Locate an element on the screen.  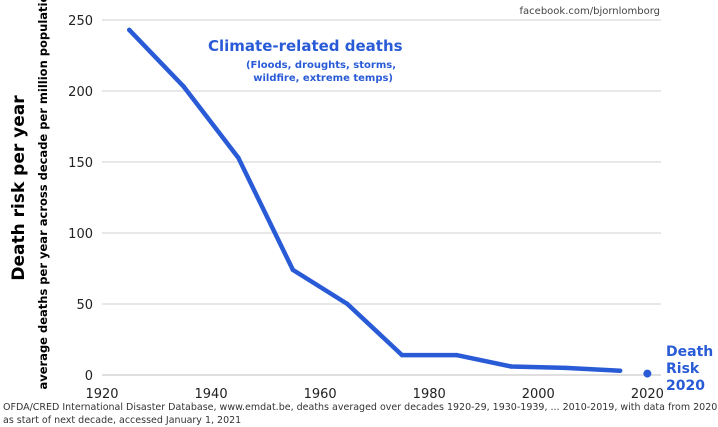
annotation-subtitle-line-1: (Floods, droughts, storms, is located at coordinates (321, 65).